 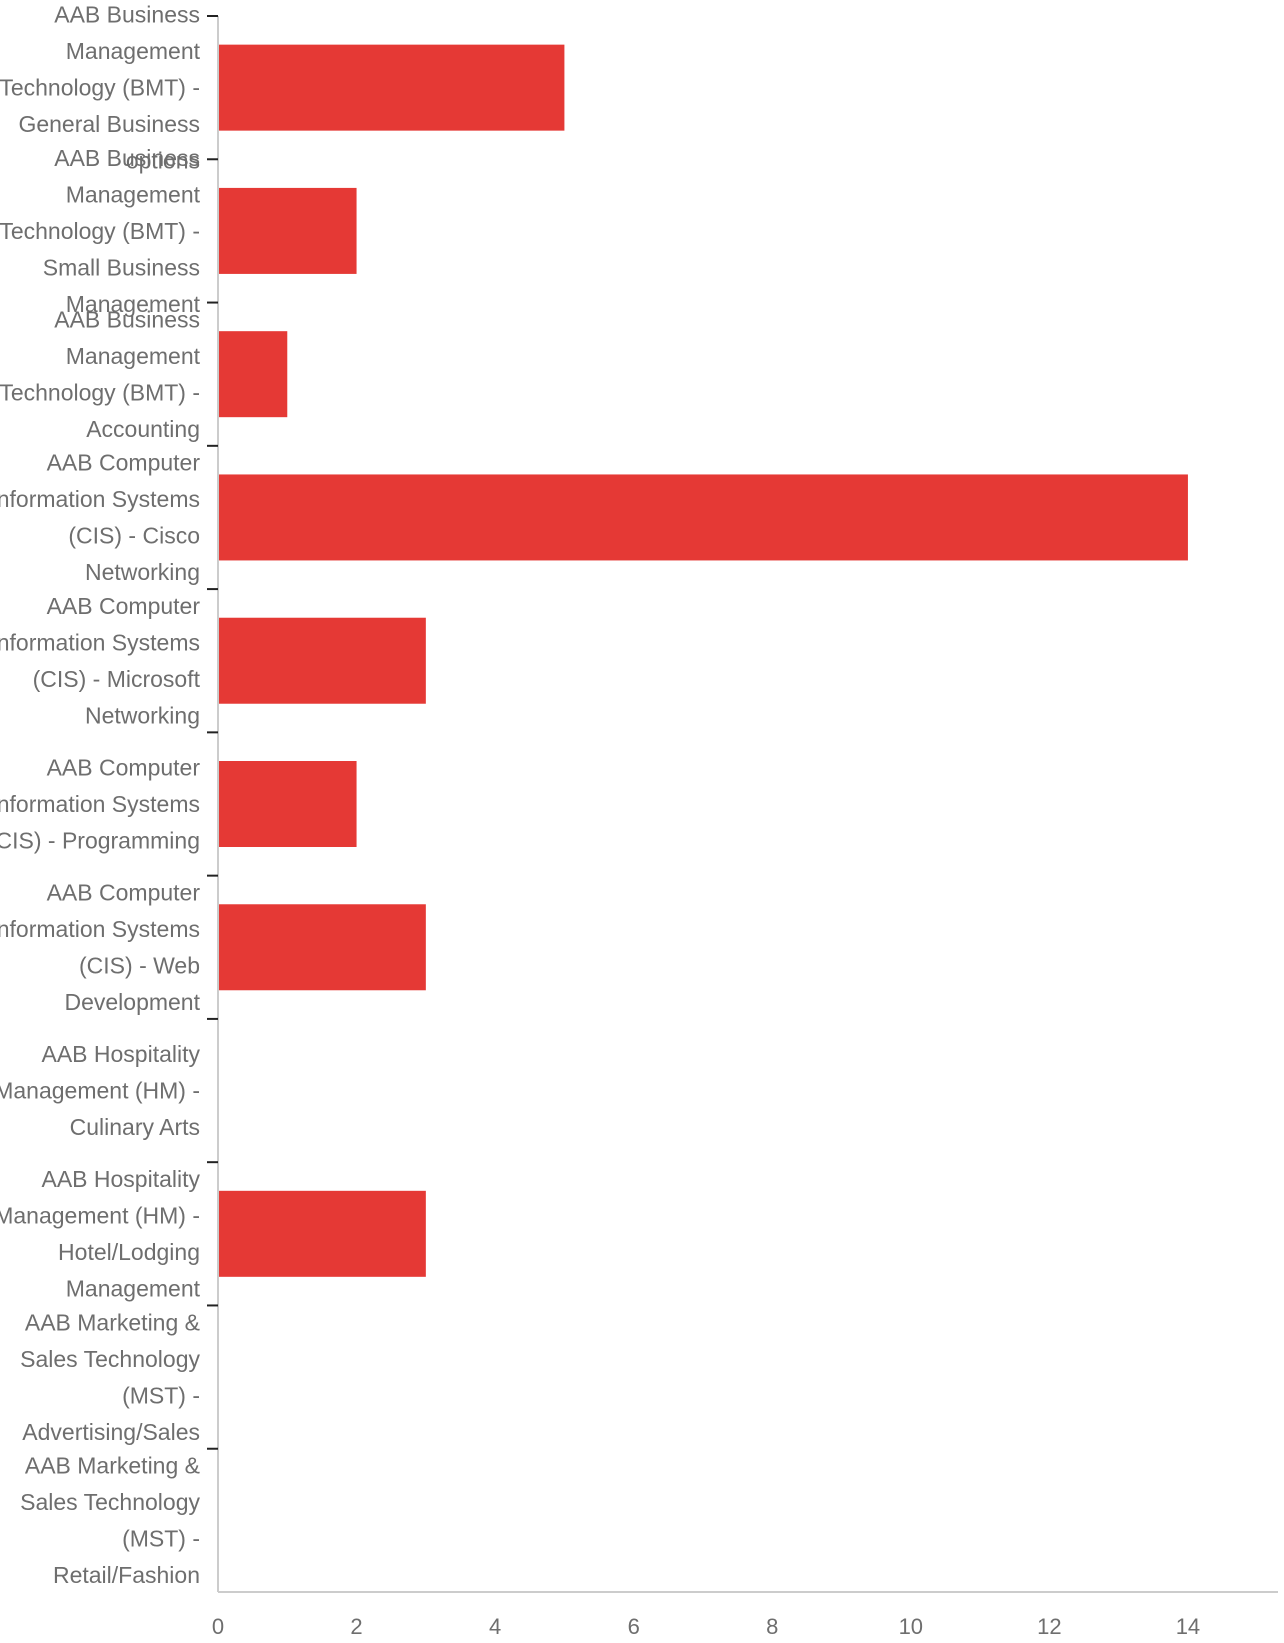 What do you see at coordinates (139, 966) in the screenshot?
I see `category-label-line: (CIS) - Web` at bounding box center [139, 966].